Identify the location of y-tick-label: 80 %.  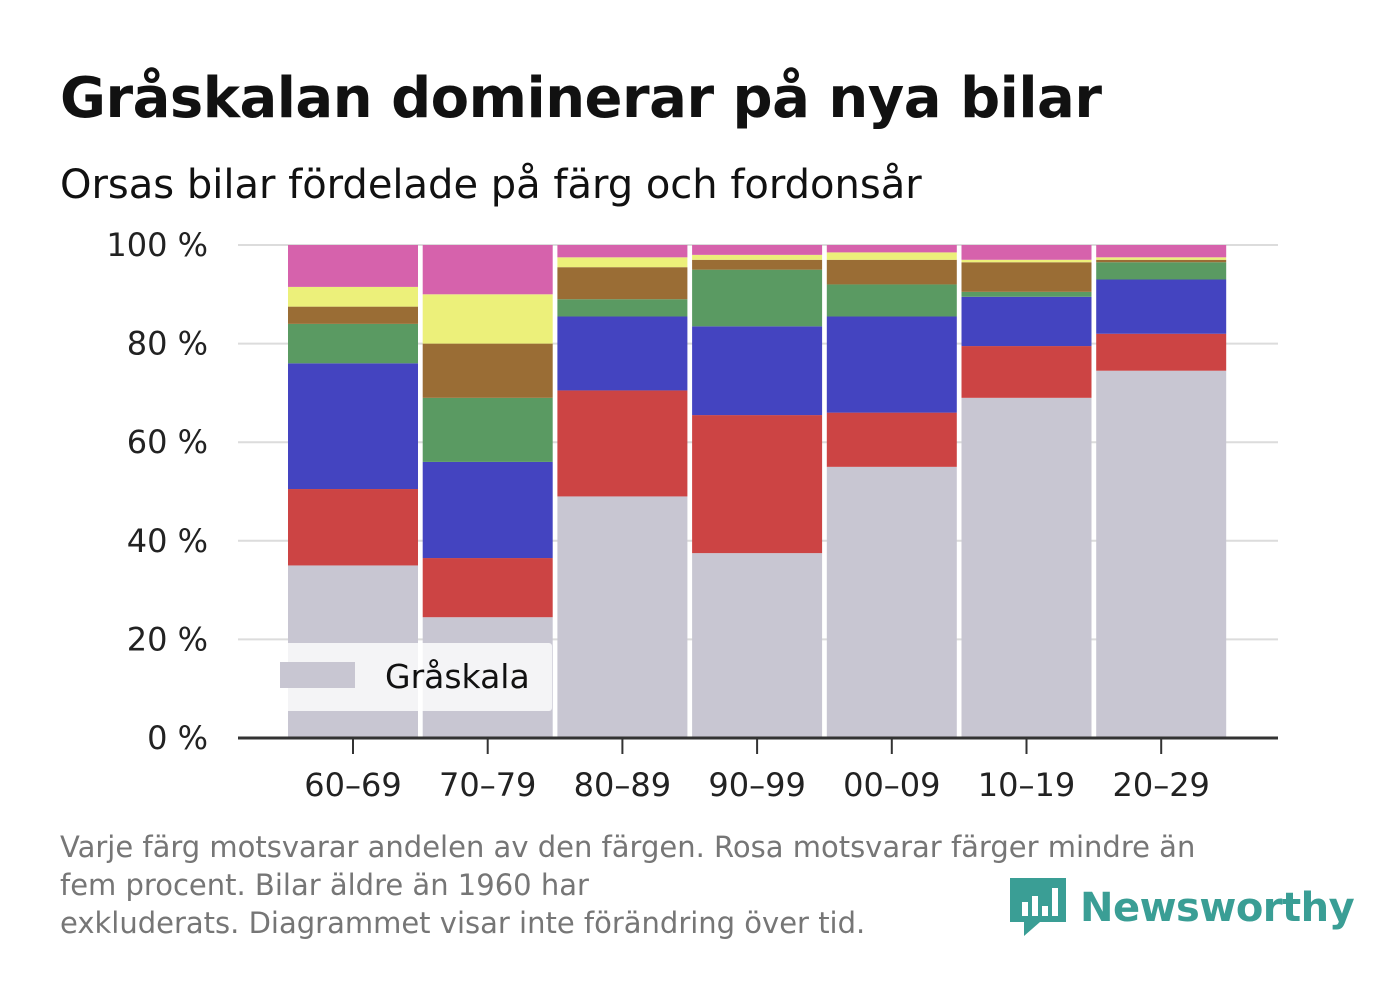
(167, 344).